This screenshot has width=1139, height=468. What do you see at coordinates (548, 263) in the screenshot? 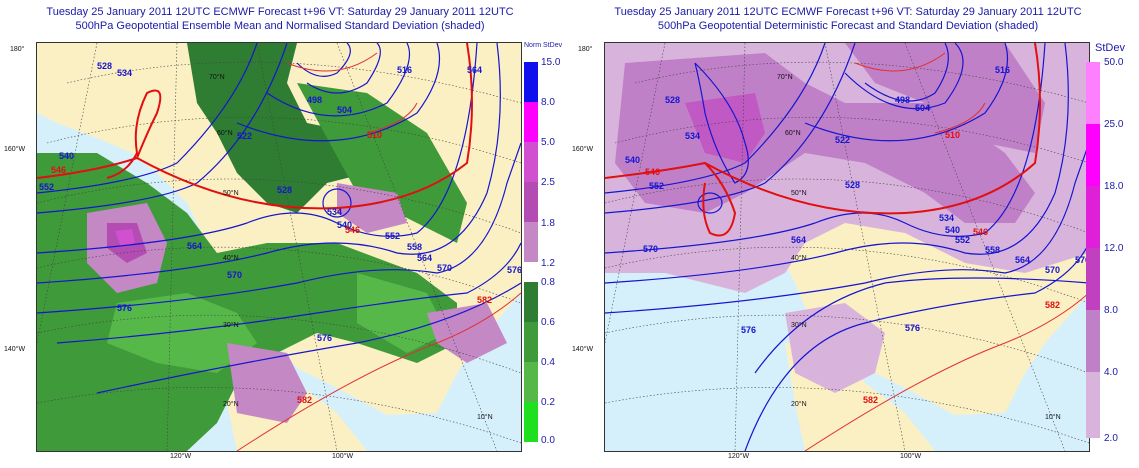
I see `colorbar-tick: 1.2` at bounding box center [548, 263].